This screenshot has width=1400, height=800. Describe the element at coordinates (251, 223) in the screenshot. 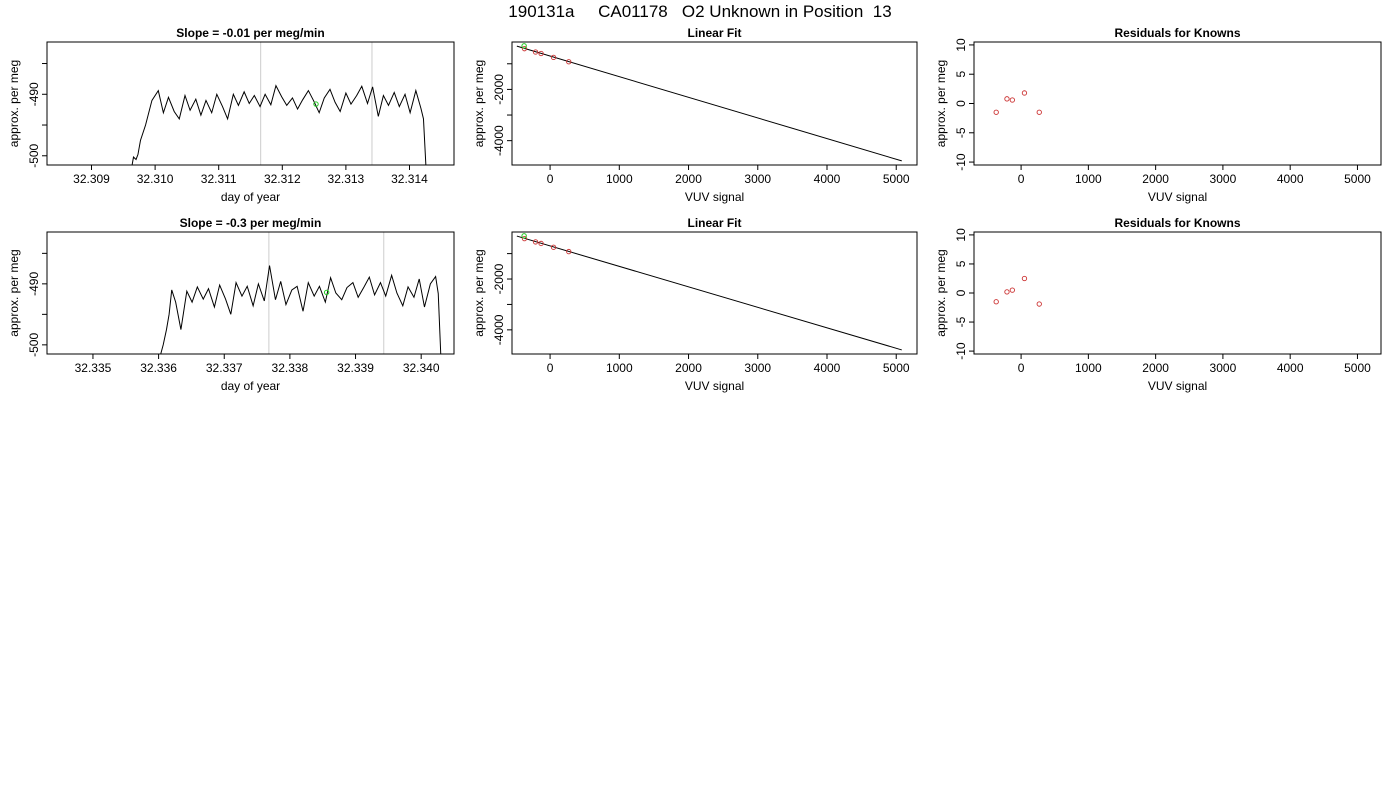

I see `chart-title: Slope = -0.3 per meg/min` at that location.